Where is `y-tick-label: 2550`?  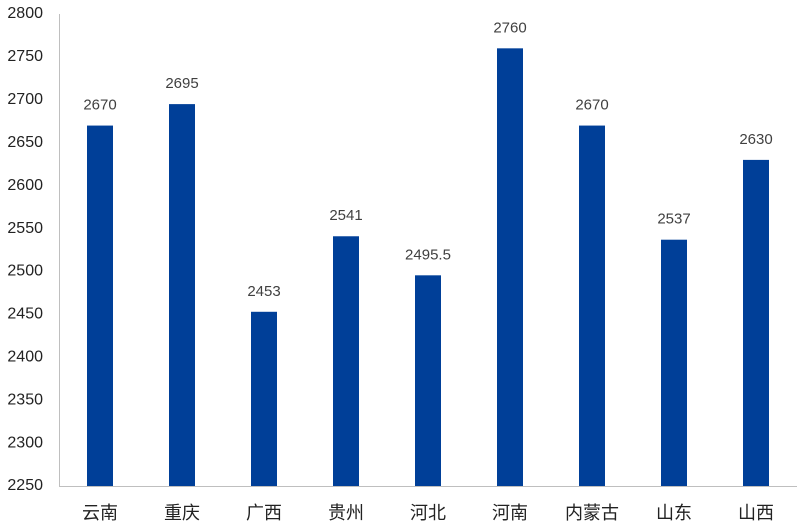 y-tick-label: 2550 is located at coordinates (25, 228).